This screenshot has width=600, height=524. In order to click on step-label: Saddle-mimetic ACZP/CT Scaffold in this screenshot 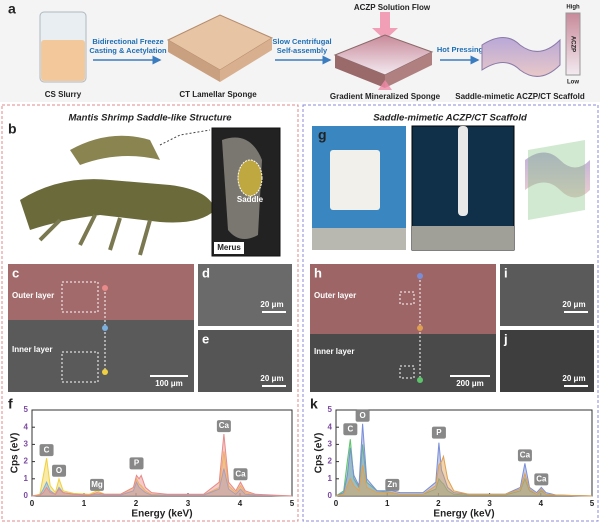, I will do `click(520, 96)`.